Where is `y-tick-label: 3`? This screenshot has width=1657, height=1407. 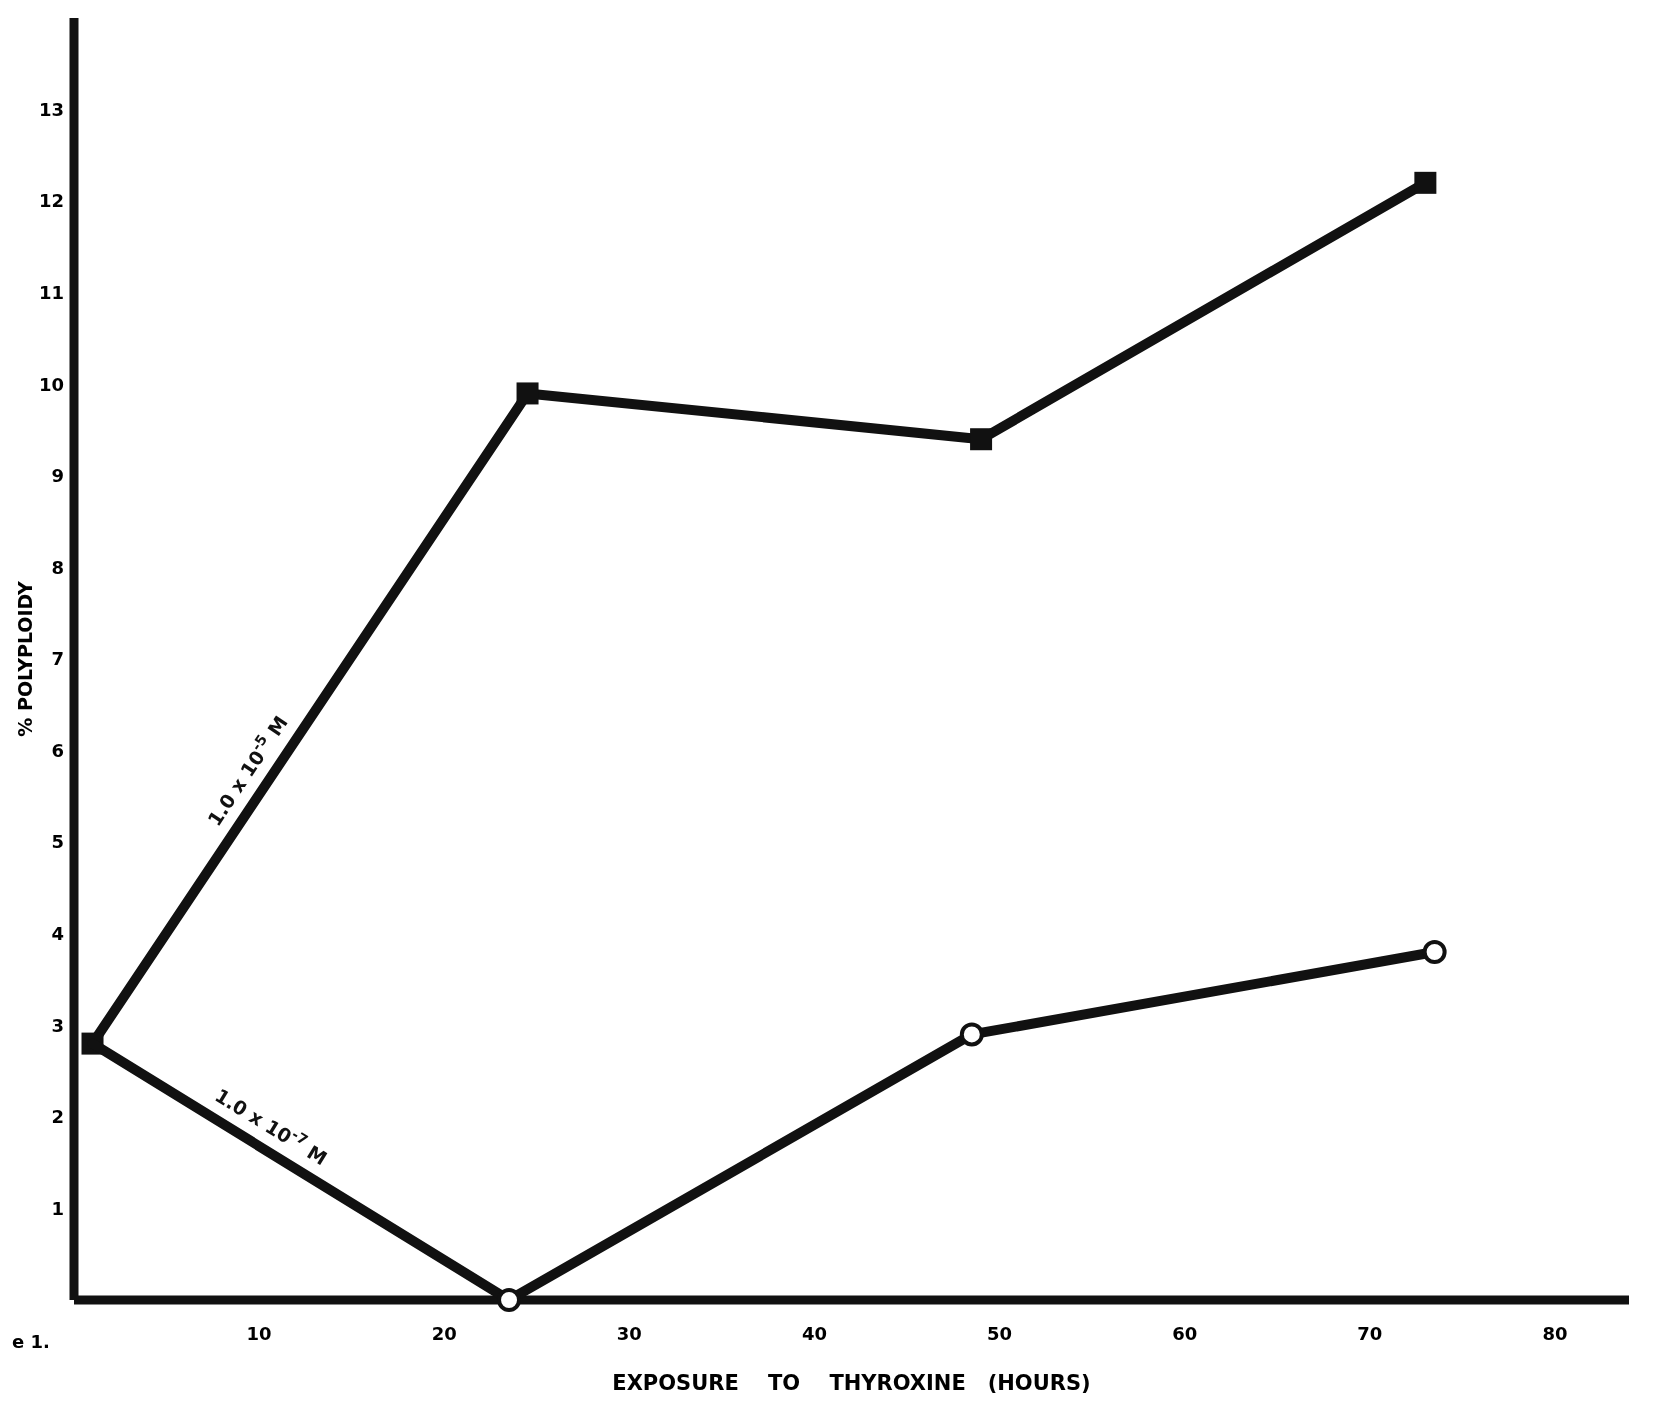 y-tick-label: 3 is located at coordinates (57, 1025).